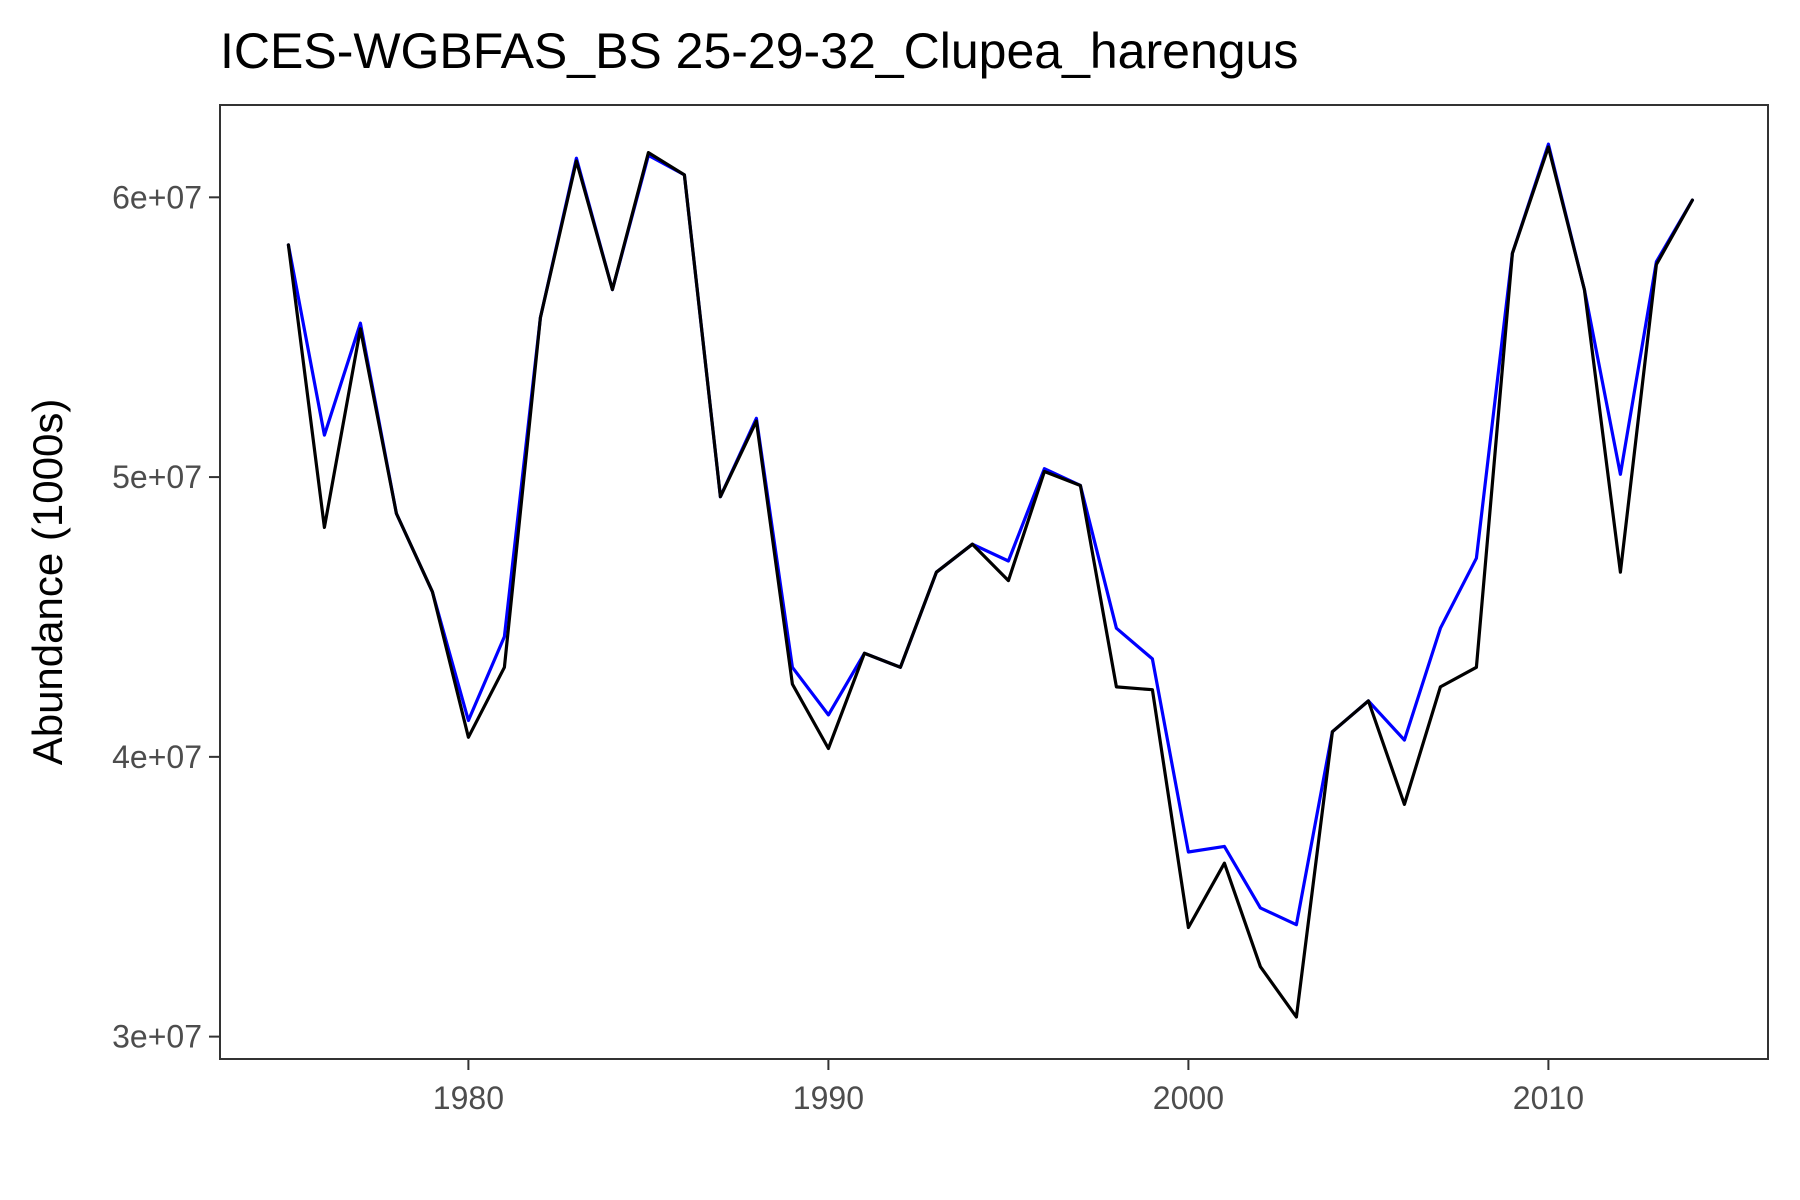 This screenshot has width=1800, height=1200. What do you see at coordinates (157, 757) in the screenshot?
I see `y-tick-label: 4e+07` at bounding box center [157, 757].